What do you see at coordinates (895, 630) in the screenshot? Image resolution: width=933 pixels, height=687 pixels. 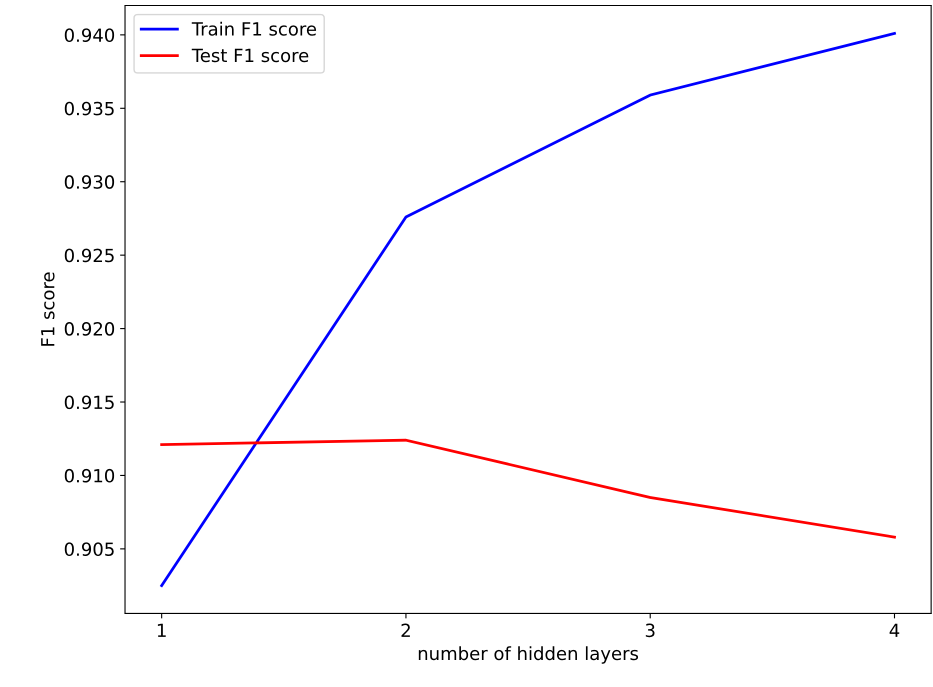 I see `x-tick-label: 4` at bounding box center [895, 630].